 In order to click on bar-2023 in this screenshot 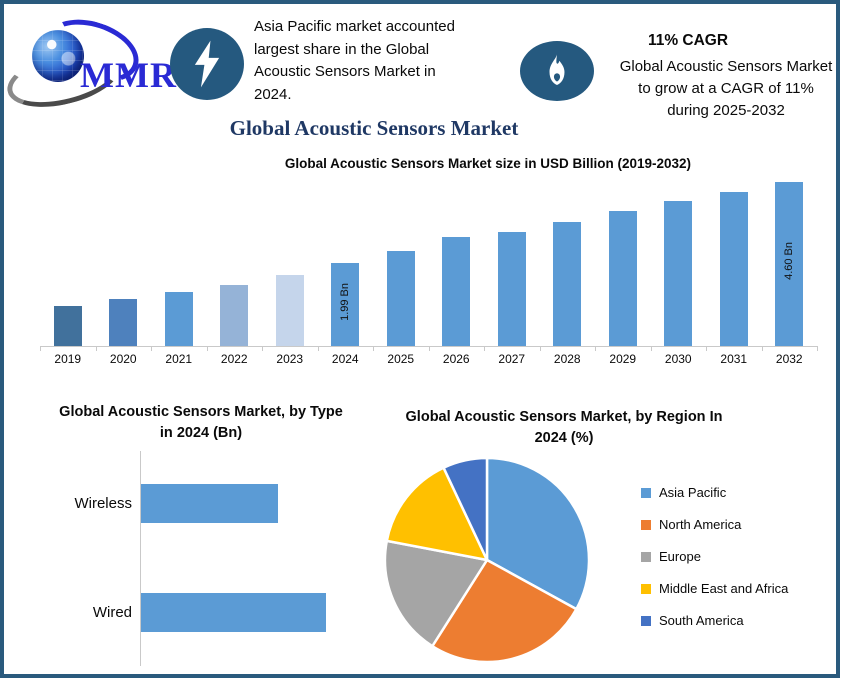, I will do `click(289, 310)`.